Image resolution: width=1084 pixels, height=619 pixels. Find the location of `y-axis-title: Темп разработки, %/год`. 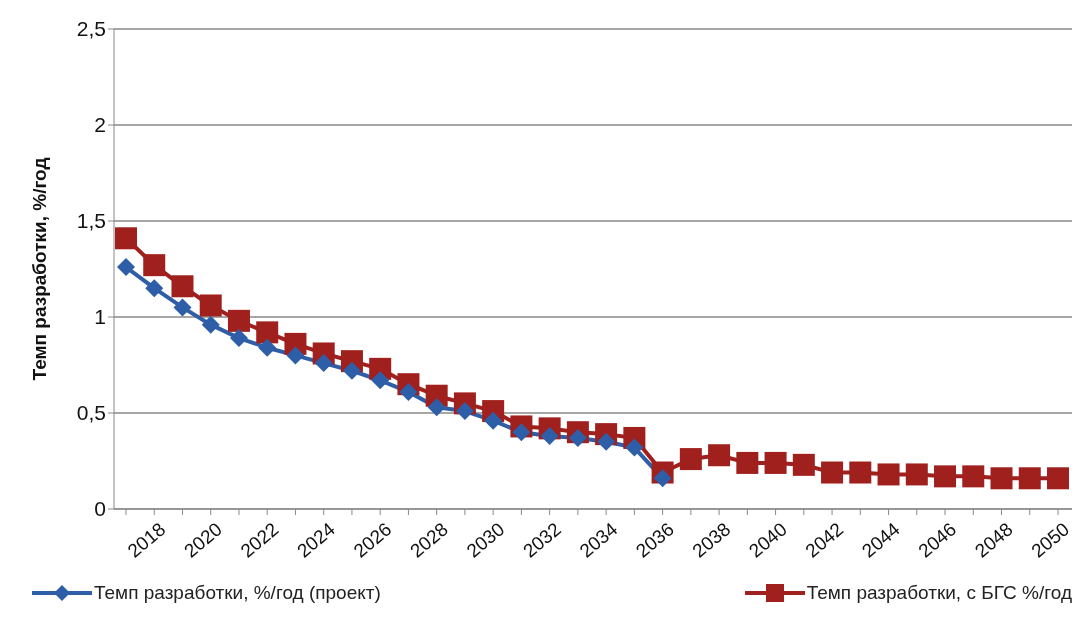

y-axis-title: Темп разработки, %/год is located at coordinates (39, 269).